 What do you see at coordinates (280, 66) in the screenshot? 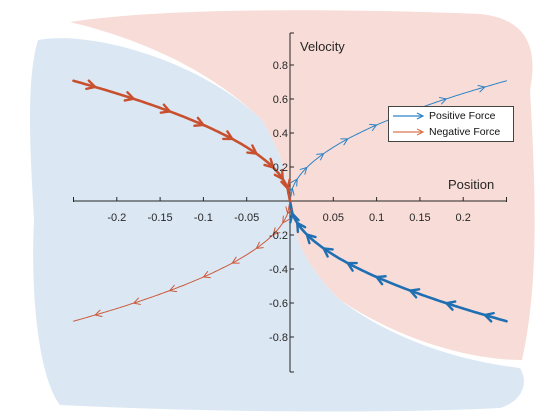
I see `y-tick-label: 0.8` at bounding box center [280, 66].